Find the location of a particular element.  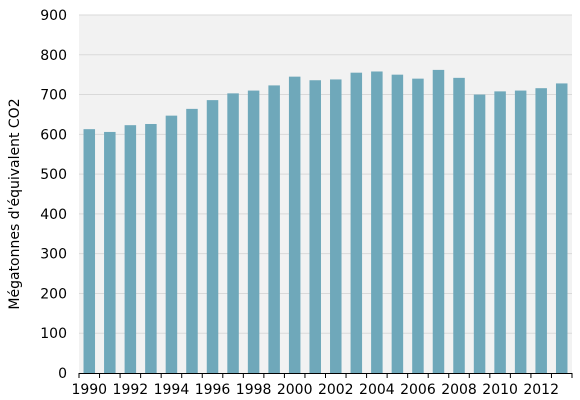

y-tick-label: 700 is located at coordinates (53, 96).